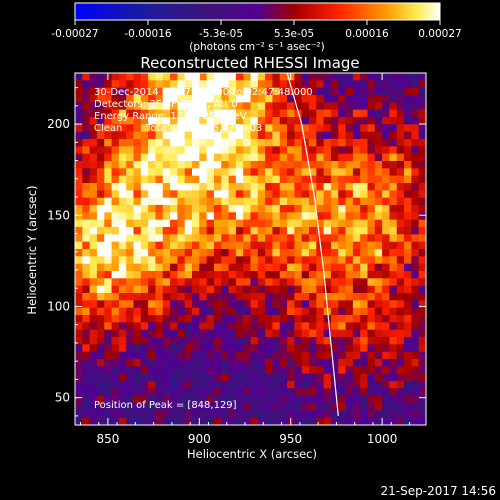  What do you see at coordinates (256, 47) in the screenshot?
I see `colorbar-unit-label: (photons cm⁻² s⁻¹ asec⁻²)` at bounding box center [256, 47].